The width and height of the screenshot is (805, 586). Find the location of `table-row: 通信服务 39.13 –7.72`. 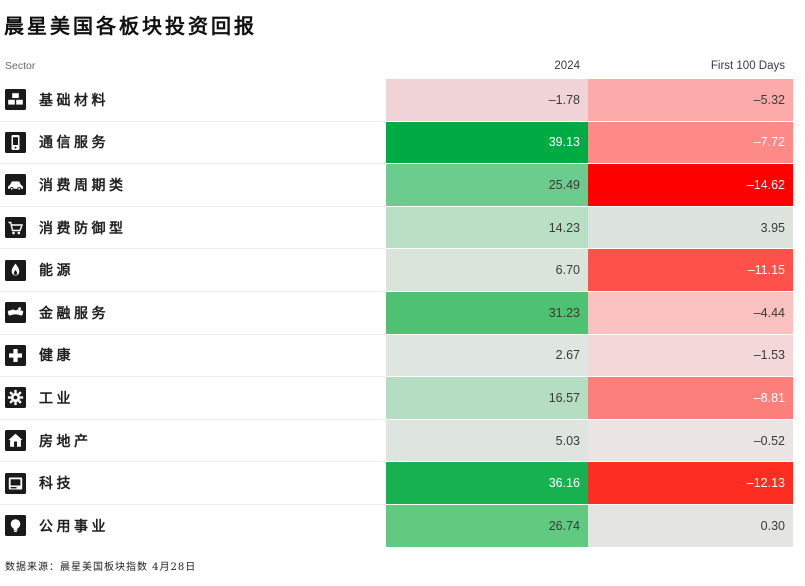

table-row: 通信服务 39.13 –7.72 is located at coordinates (402, 143).